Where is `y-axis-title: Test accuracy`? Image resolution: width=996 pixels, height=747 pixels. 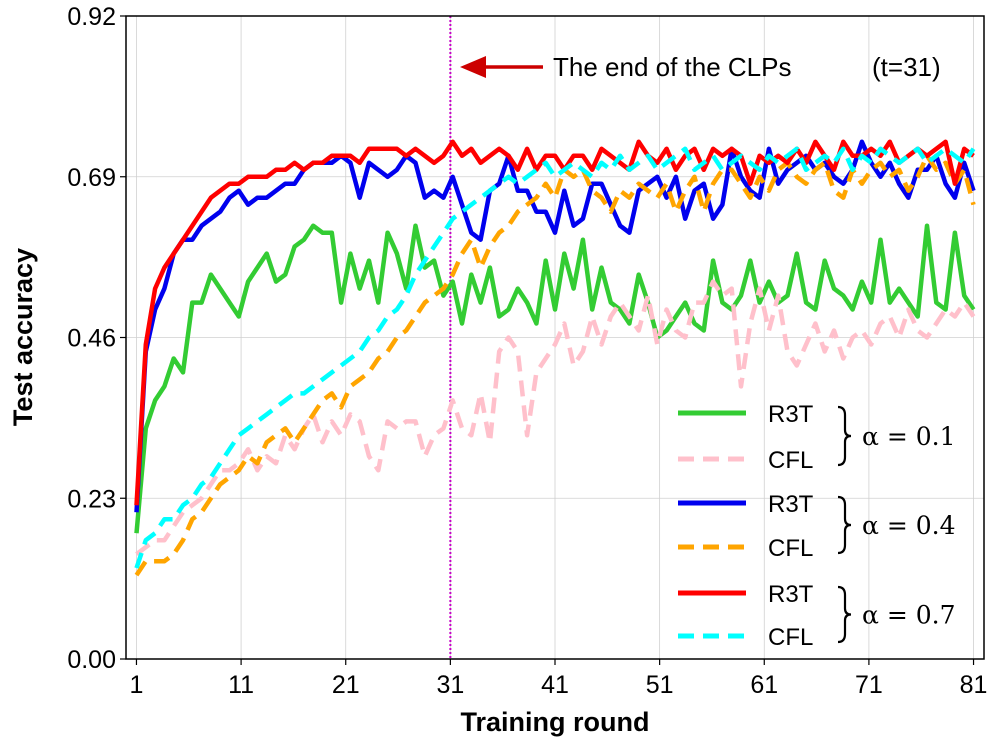 y-axis-title: Test accuracy is located at coordinates (23, 337).